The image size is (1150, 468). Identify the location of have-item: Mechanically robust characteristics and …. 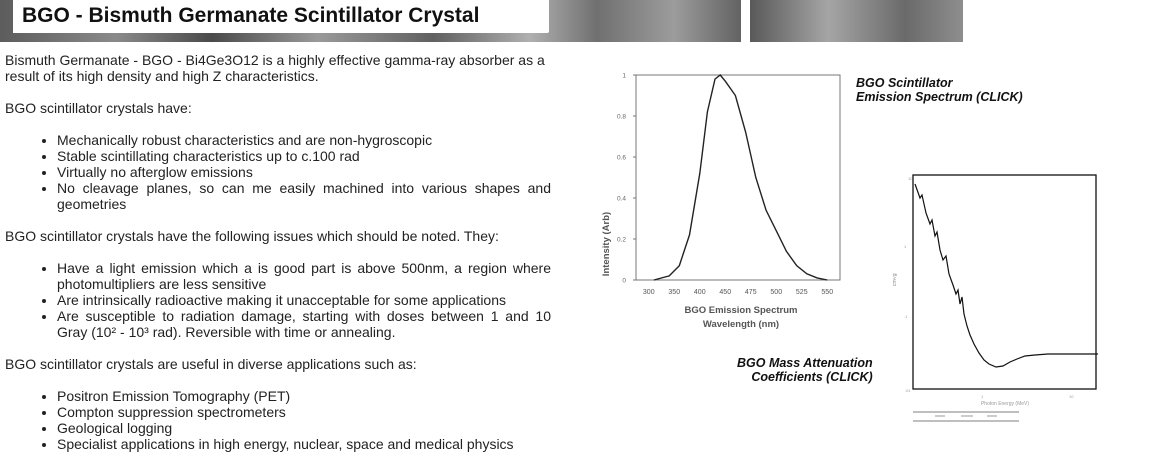
(304, 140).